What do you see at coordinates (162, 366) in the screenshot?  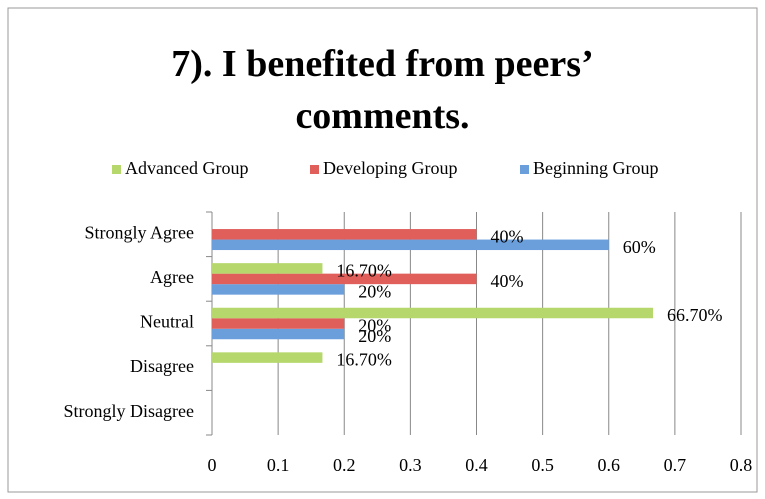 I see `y-tick-label: Disagree` at bounding box center [162, 366].